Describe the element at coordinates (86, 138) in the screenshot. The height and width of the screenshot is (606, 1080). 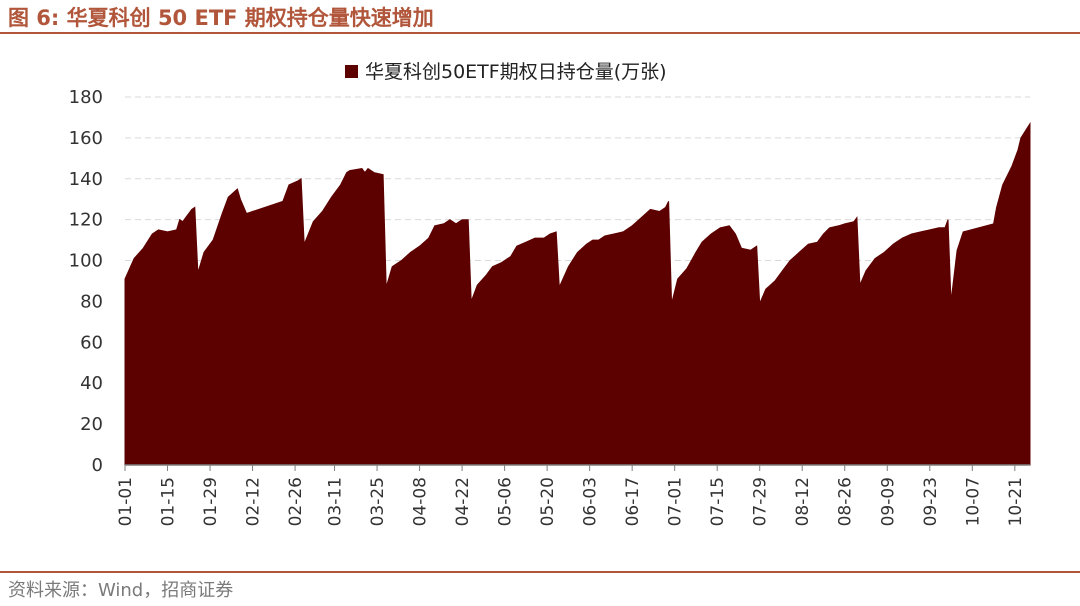
I see `y-tick-label: 160` at that location.